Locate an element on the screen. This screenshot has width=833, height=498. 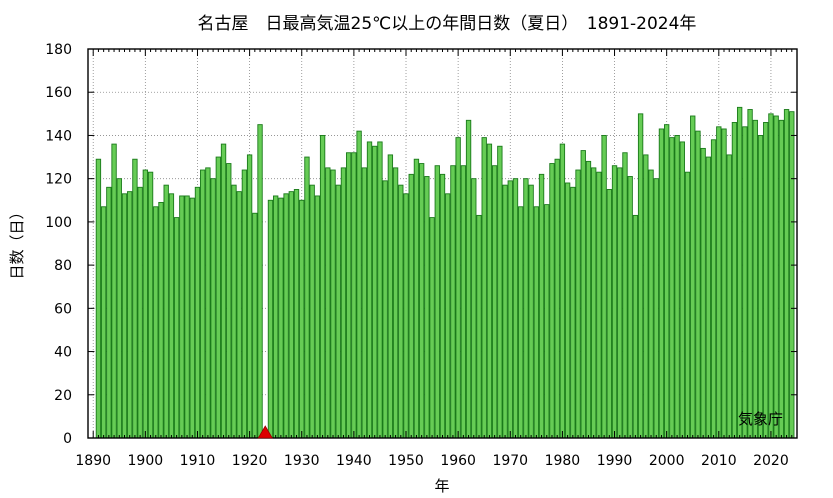
x-tick-label: 1930 is located at coordinates (302, 461).